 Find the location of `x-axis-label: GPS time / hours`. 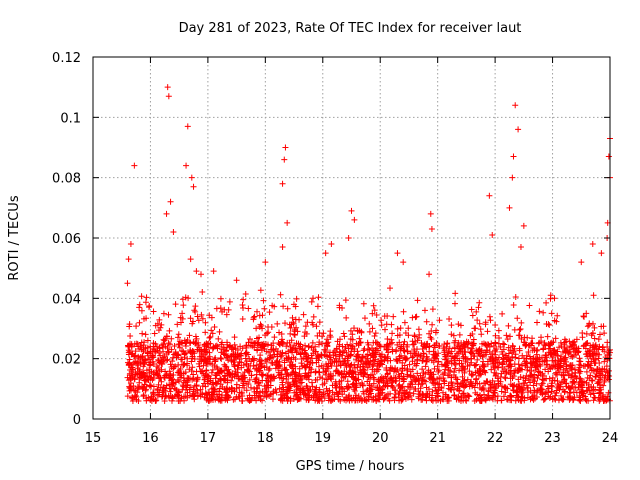

x-axis-label: GPS time / hours is located at coordinates (350, 466).